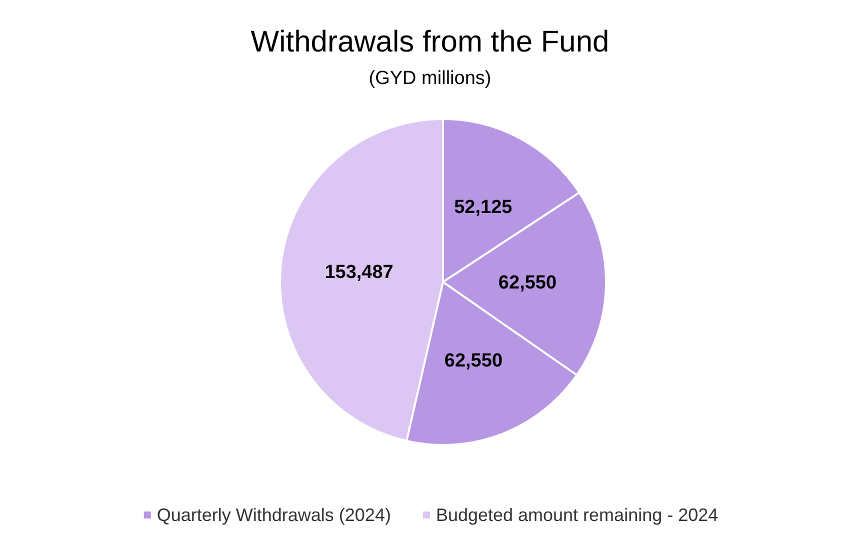  I want to click on legend-label: Budgeted amount remaining - 2024, so click(577, 515).